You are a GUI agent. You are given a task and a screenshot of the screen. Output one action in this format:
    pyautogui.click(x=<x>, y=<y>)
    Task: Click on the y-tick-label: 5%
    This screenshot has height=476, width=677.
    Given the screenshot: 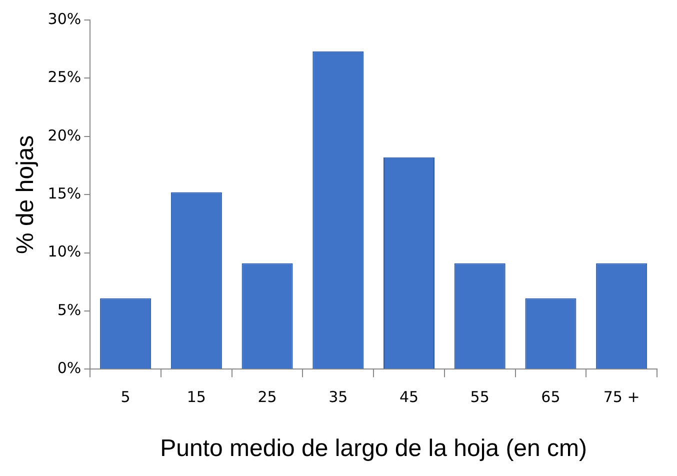 What is the action you would take?
    pyautogui.click(x=69, y=309)
    